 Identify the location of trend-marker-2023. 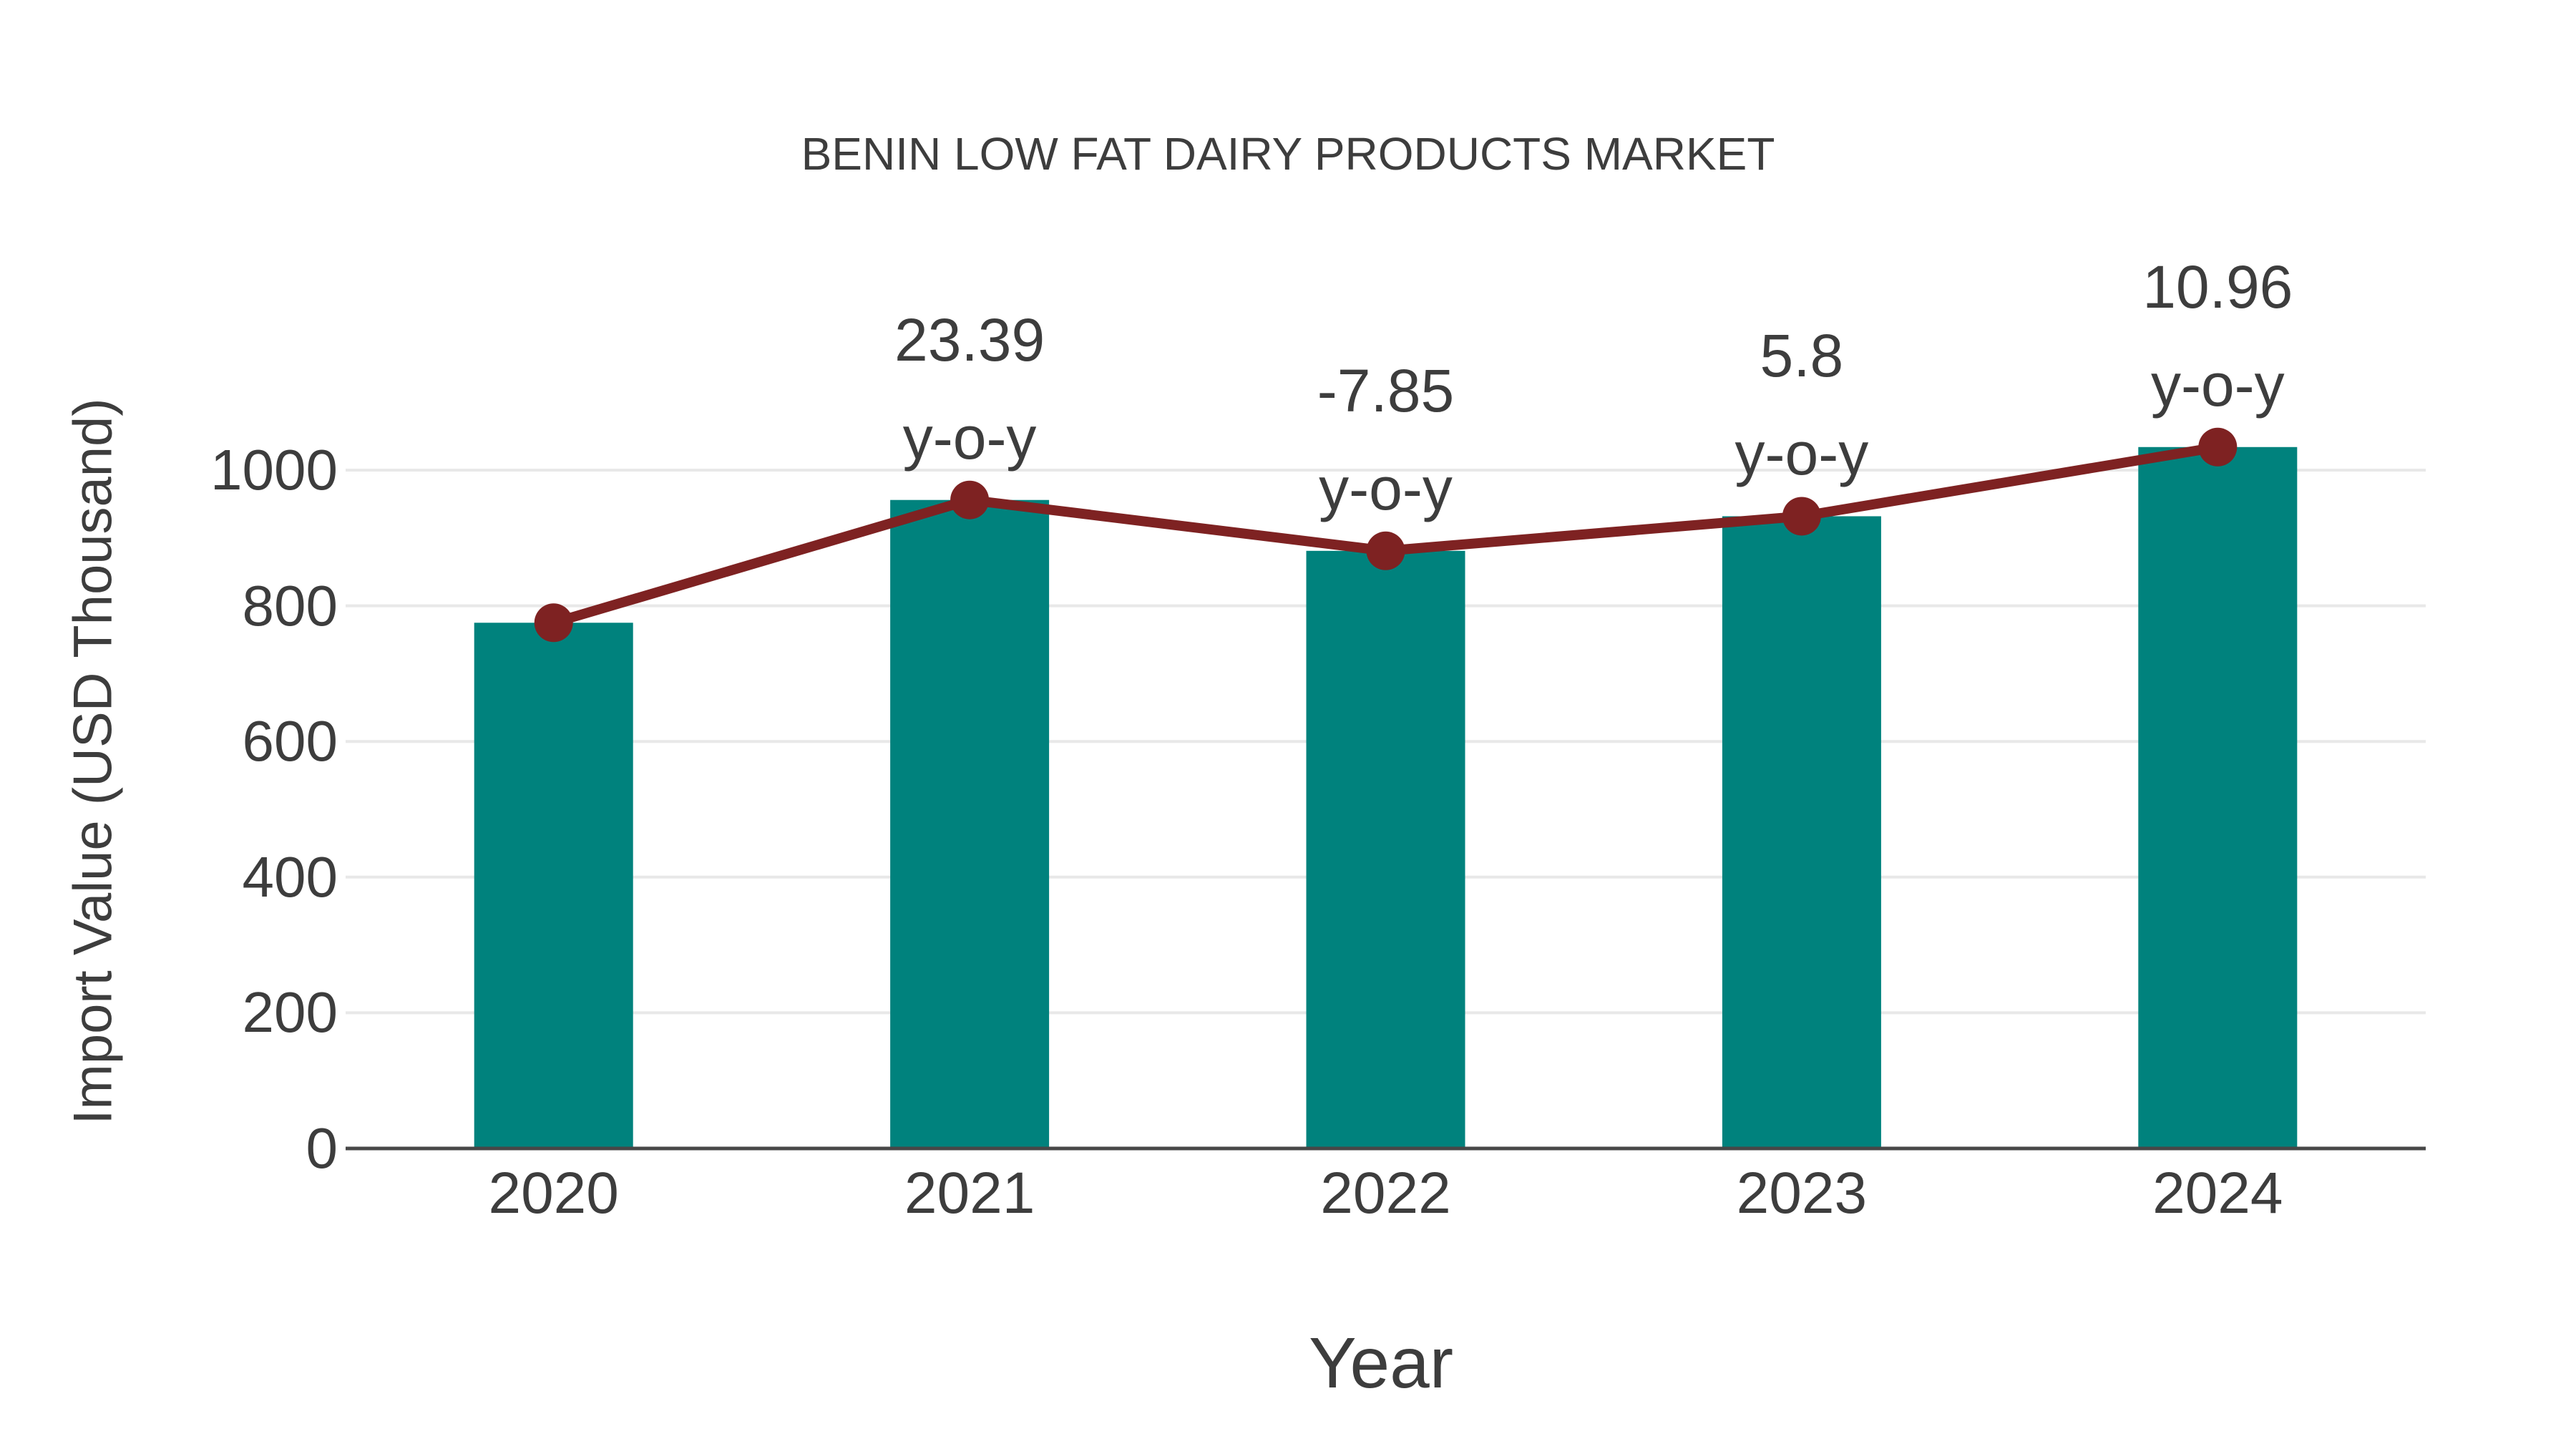
(1801, 516).